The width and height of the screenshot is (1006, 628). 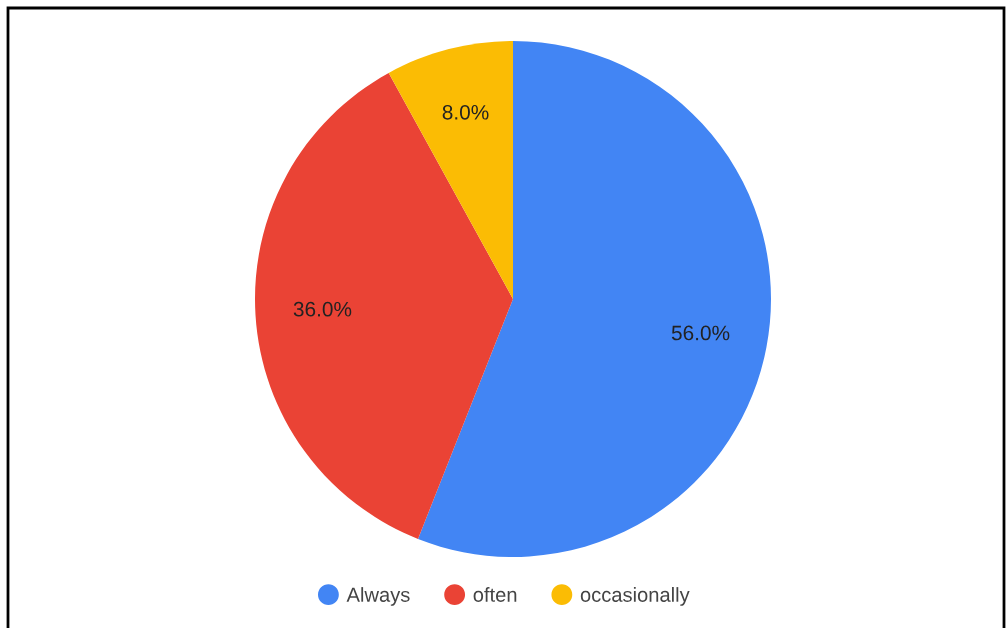 I want to click on pie-slice, so click(x=450, y=170).